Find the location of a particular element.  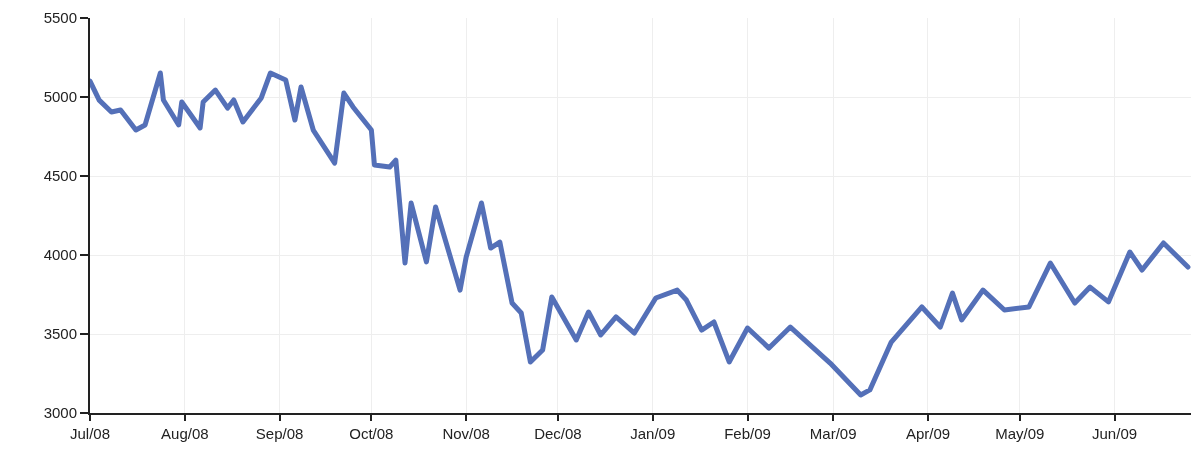

x-tick-label: Jun/09 is located at coordinates (1115, 433).